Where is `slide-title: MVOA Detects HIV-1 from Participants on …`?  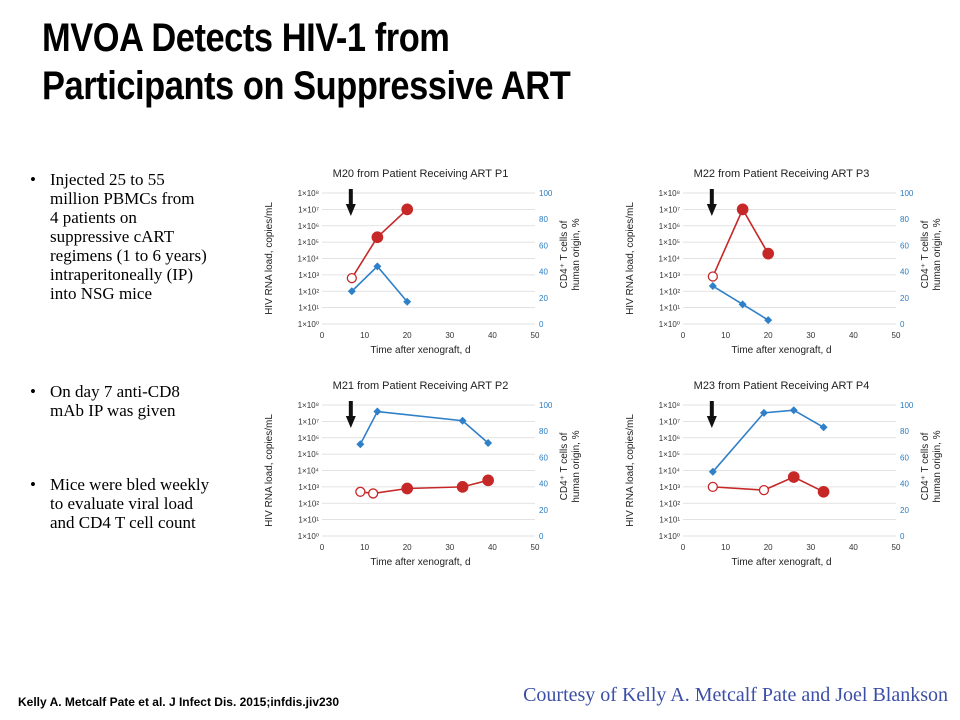
slide-title: MVOA Detects HIV-1 from Participants on … is located at coordinates (306, 62).